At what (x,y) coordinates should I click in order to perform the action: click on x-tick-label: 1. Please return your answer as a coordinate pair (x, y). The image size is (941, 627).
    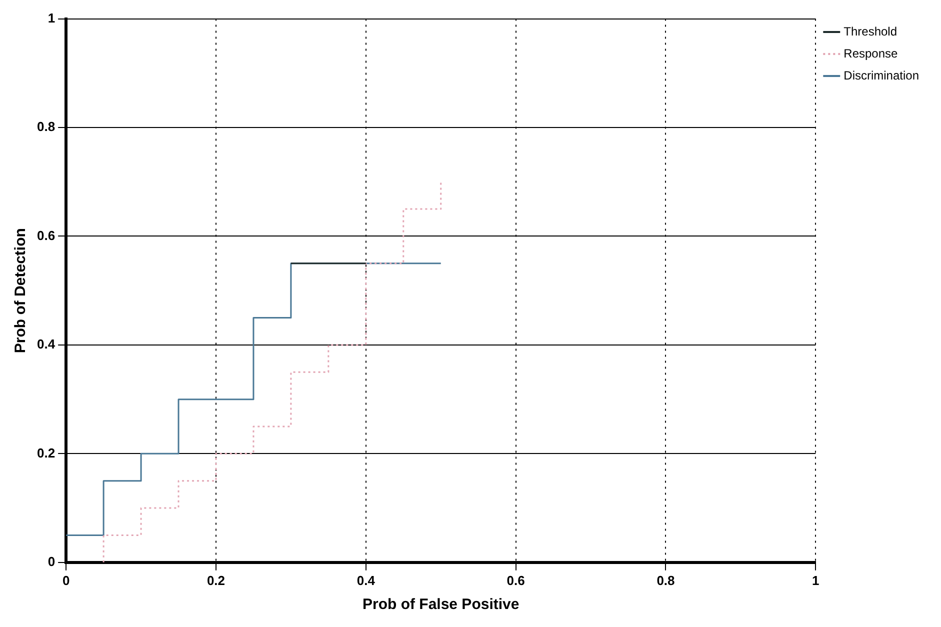
    Looking at the image, I should click on (816, 580).